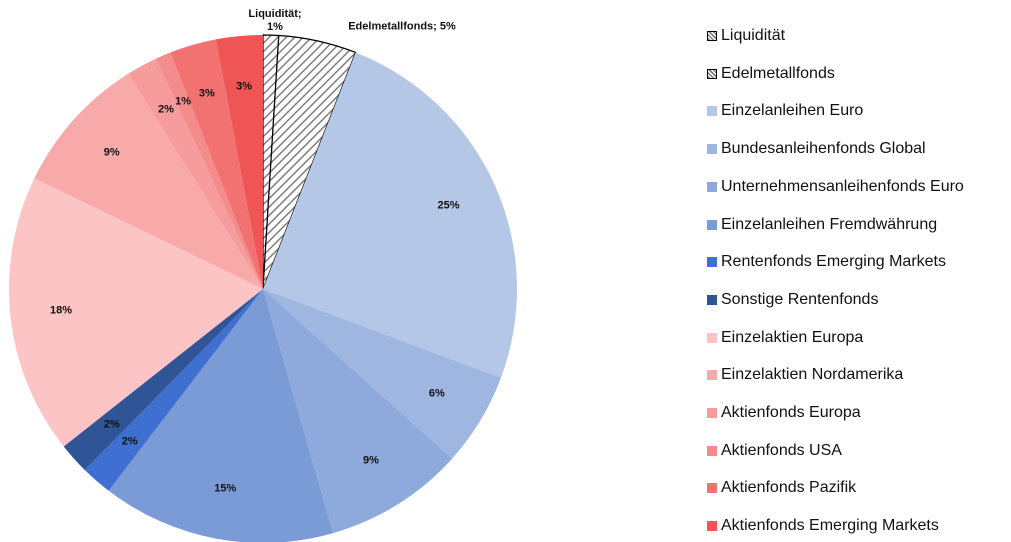 Image resolution: width=1011 pixels, height=542 pixels. What do you see at coordinates (829, 224) in the screenshot?
I see `legend-label: Einzelanleihen Fremdwährung` at bounding box center [829, 224].